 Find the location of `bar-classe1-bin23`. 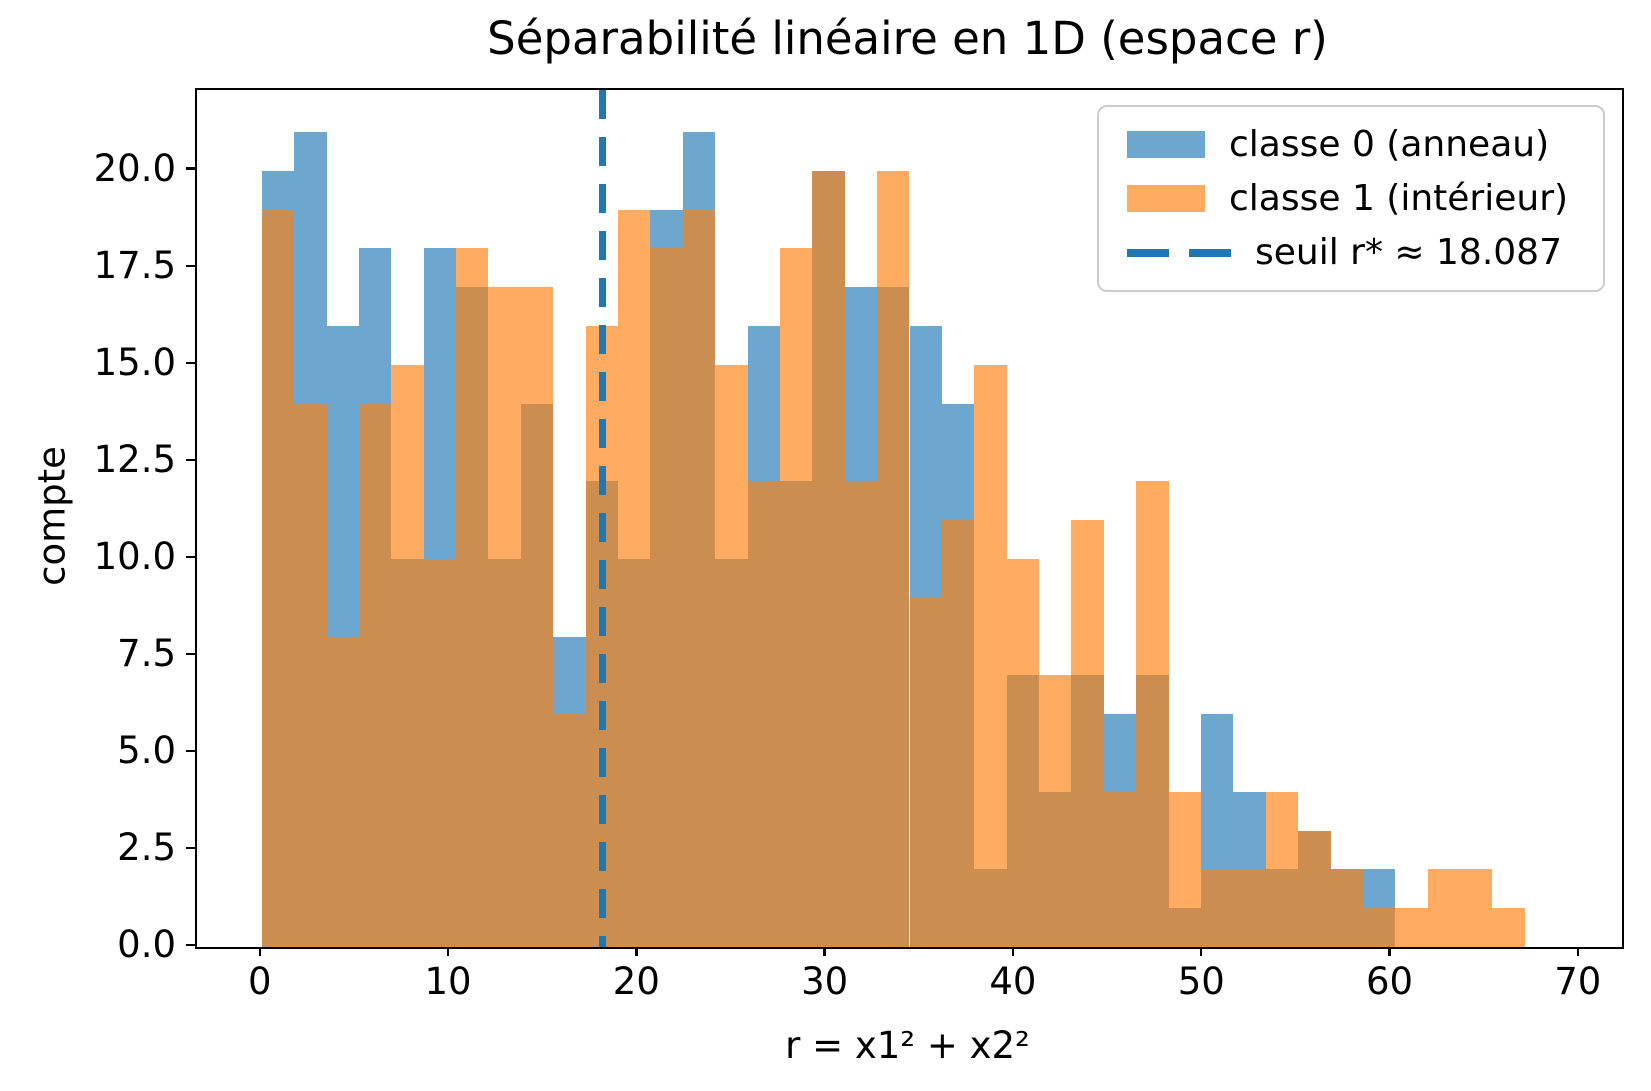

bar-classe1-bin23 is located at coordinates (1023, 752).